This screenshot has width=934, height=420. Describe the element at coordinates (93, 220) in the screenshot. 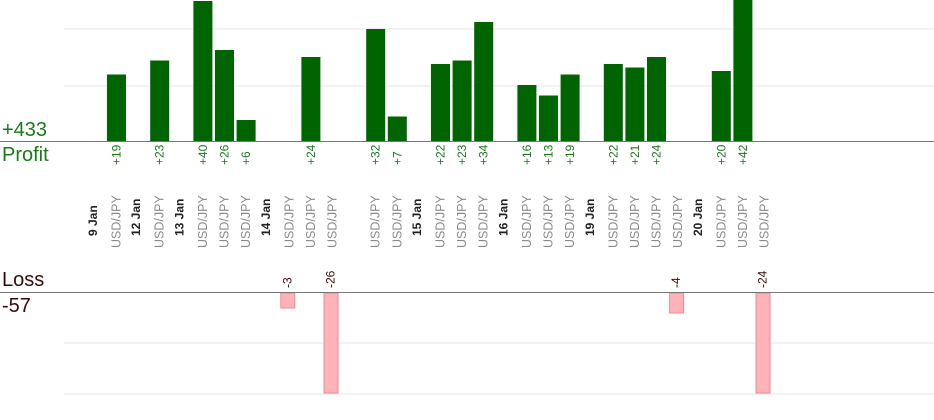

I see `date-label: 9 Jan` at that location.